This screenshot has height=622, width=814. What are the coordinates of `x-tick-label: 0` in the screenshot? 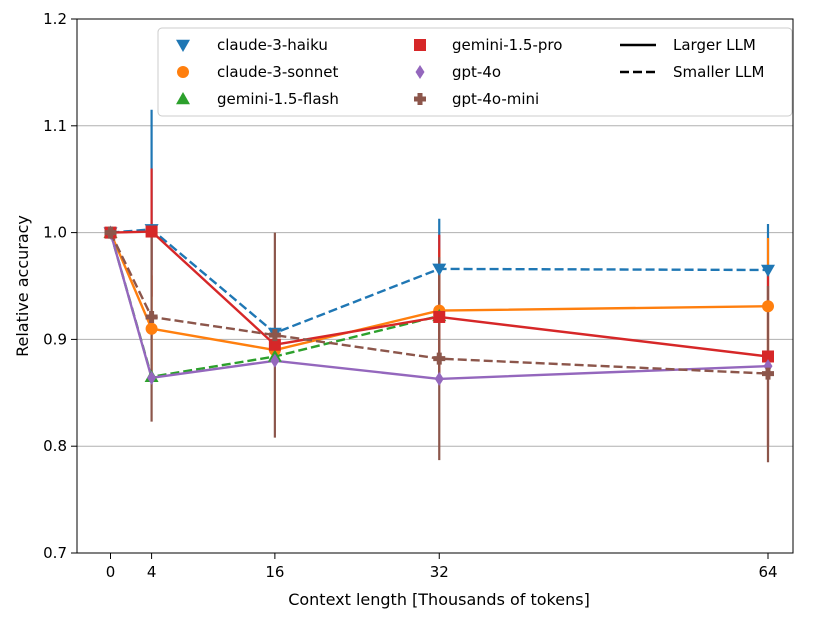 It's located at (111, 572).